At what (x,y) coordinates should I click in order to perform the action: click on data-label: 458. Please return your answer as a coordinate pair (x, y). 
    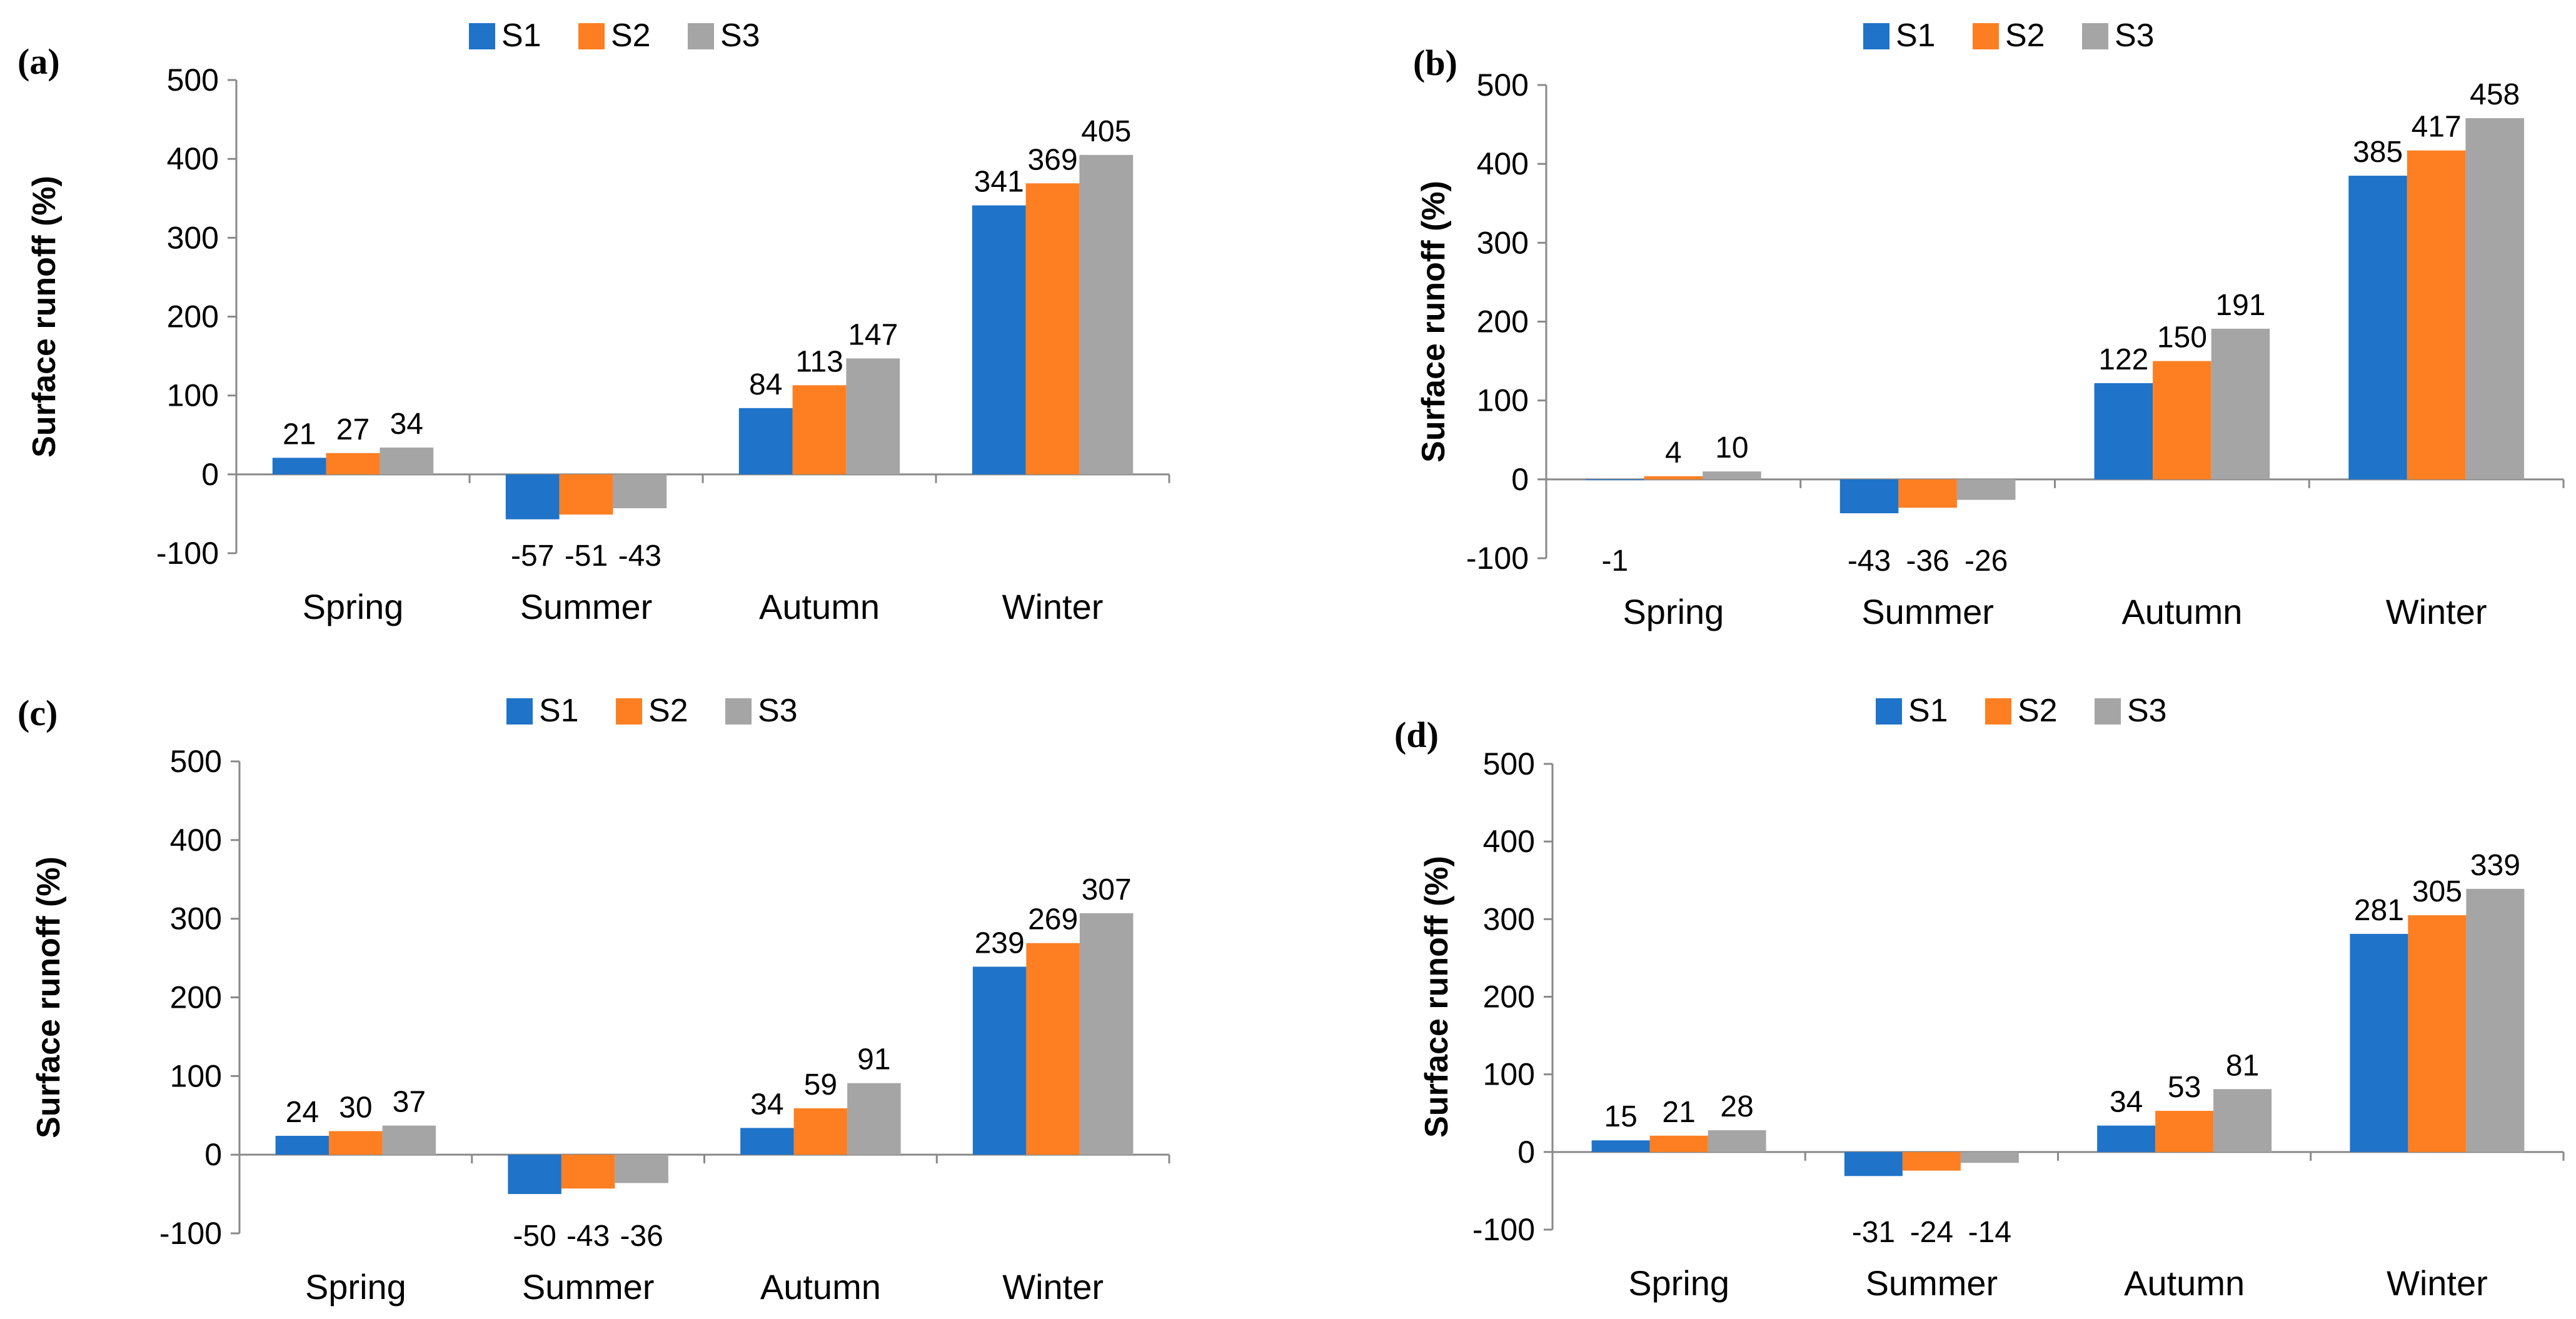
    Looking at the image, I should click on (2495, 94).